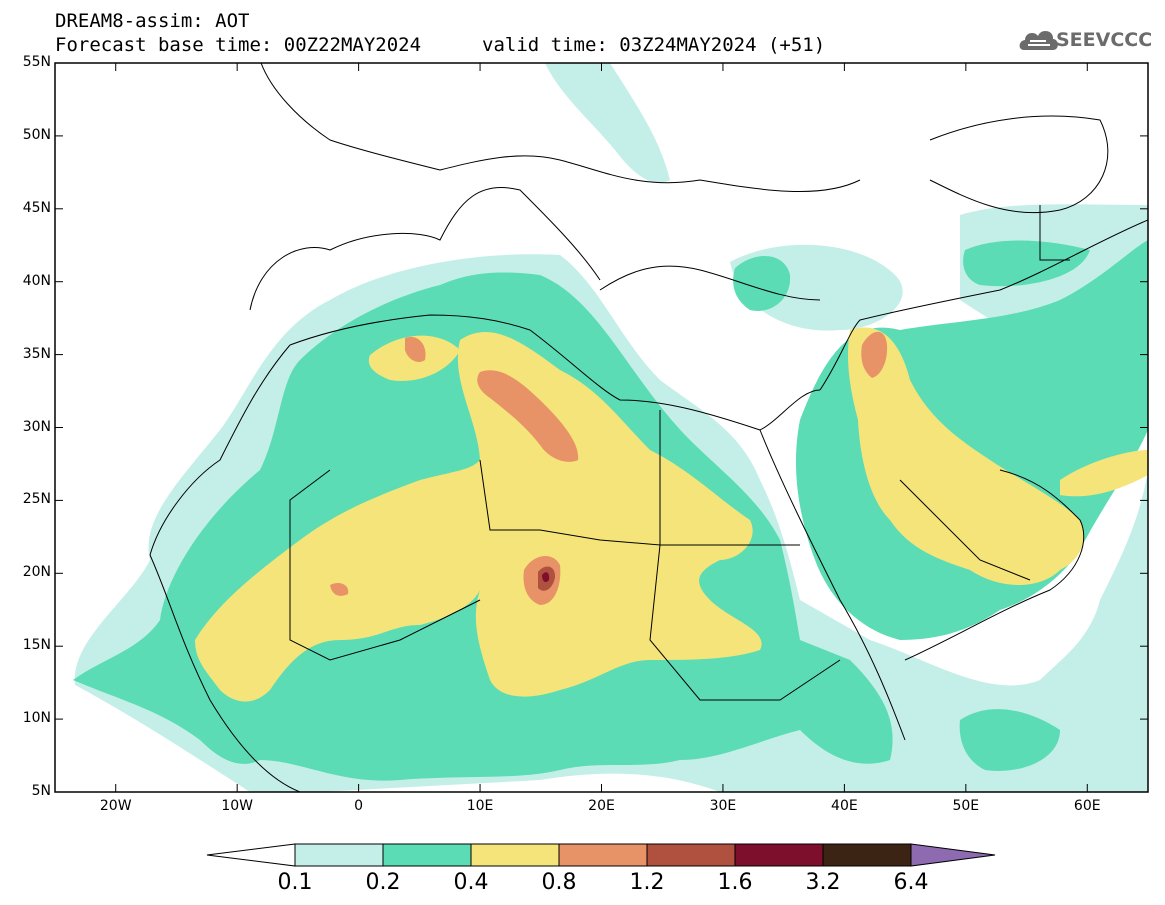  Describe the element at coordinates (36, 718) in the screenshot. I see `lat-label: 10N` at that location.